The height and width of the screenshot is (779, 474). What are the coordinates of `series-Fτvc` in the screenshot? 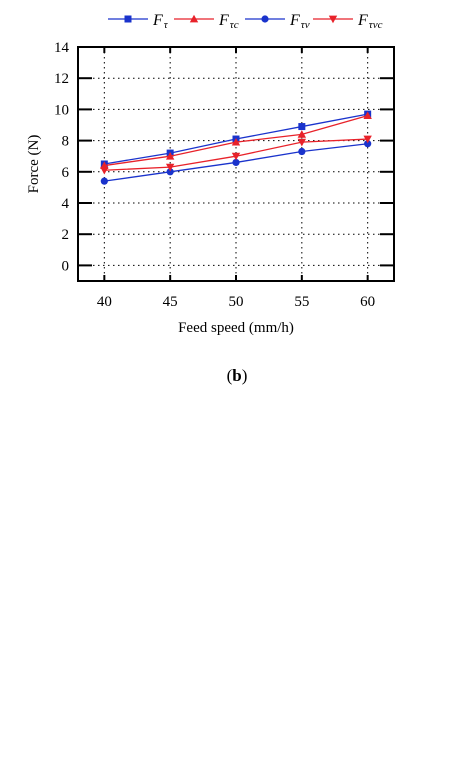 It's located at (236, 155).